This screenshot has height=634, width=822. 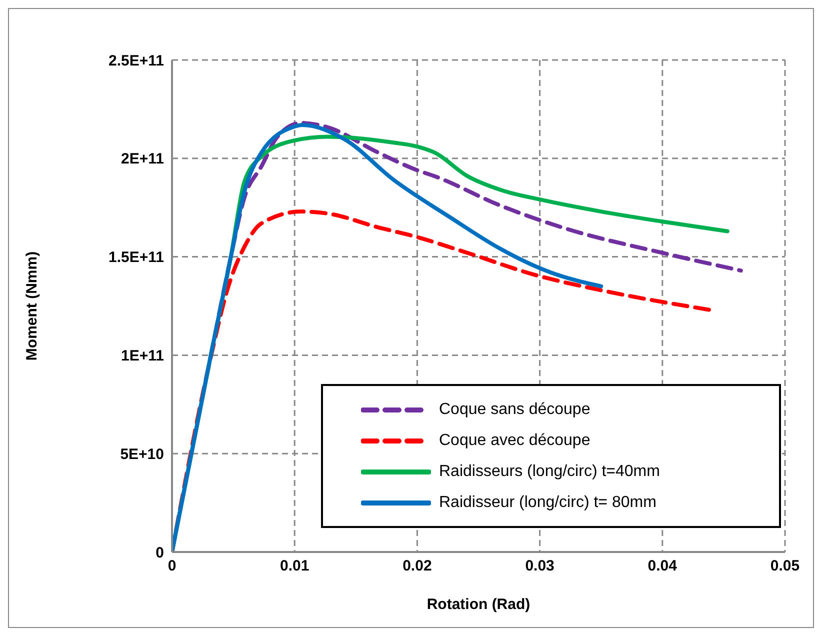 What do you see at coordinates (136, 257) in the screenshot?
I see `y-tick-label: 1.5E+11` at bounding box center [136, 257].